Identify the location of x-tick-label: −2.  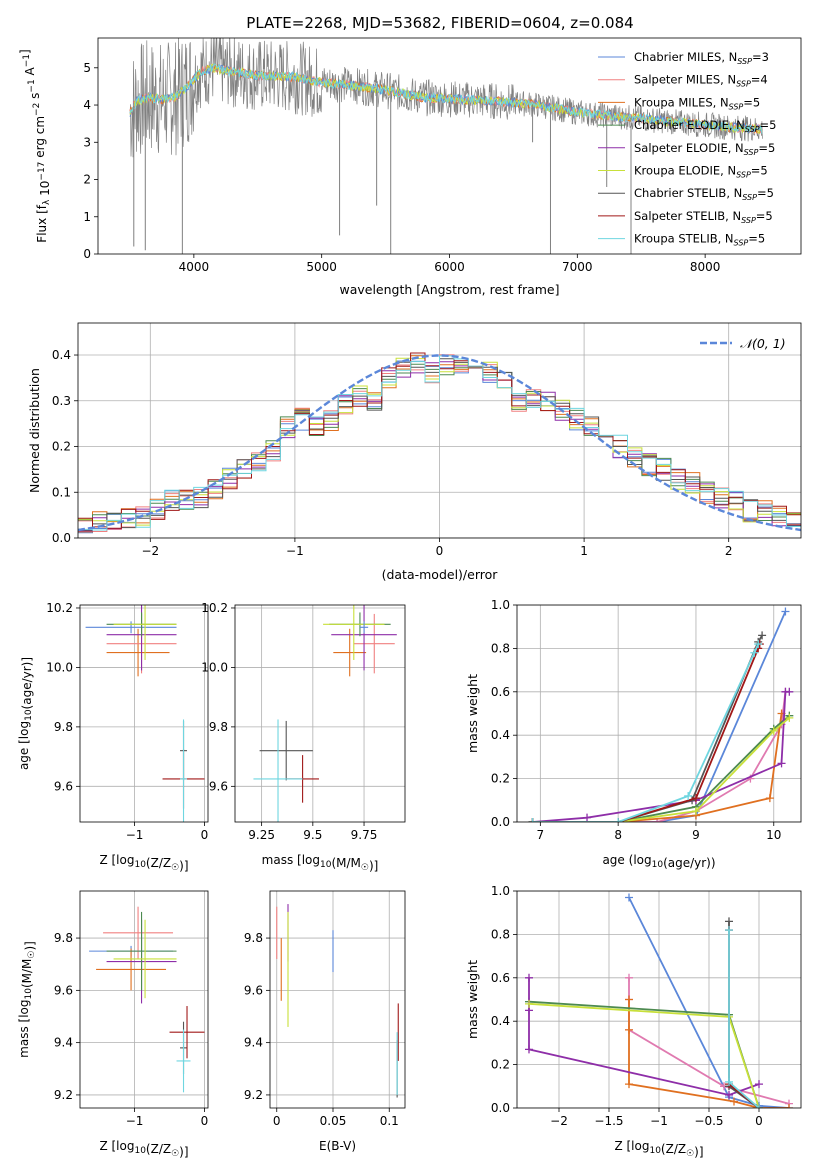
(559, 1121).